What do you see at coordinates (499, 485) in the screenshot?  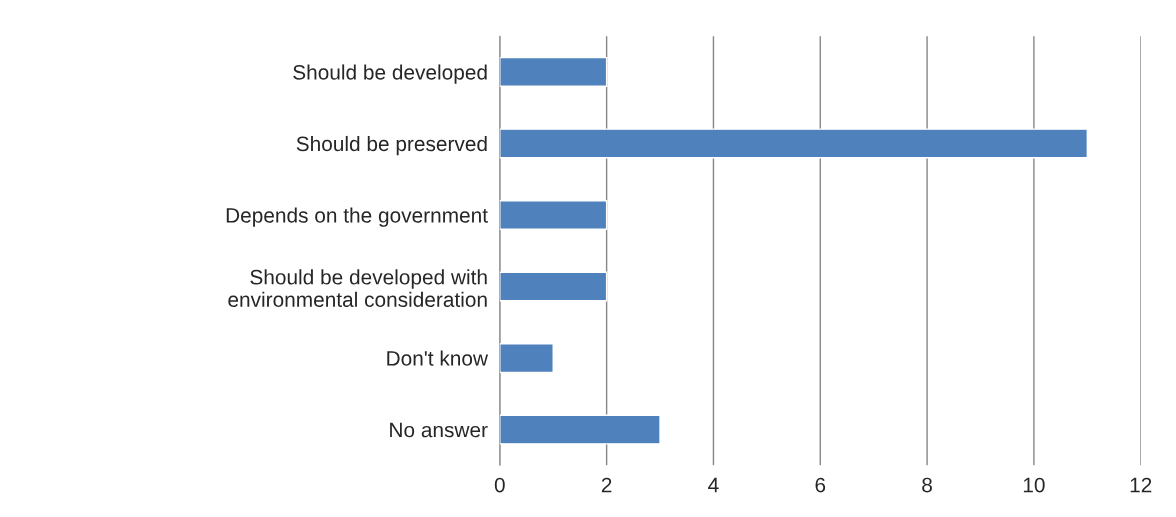 I see `x-tick-label: 0` at bounding box center [499, 485].